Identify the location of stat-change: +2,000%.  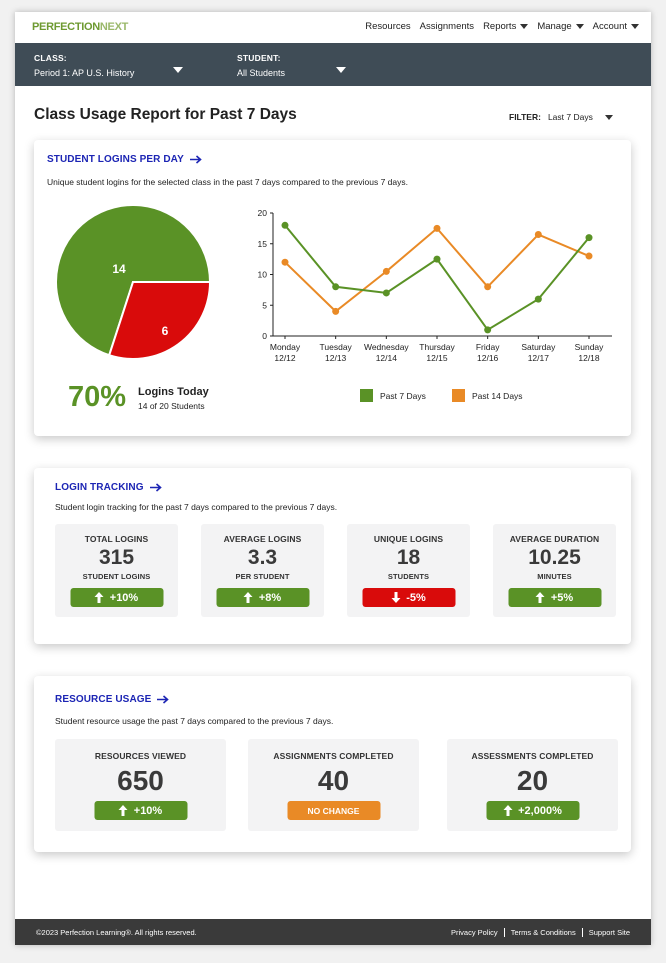
(540, 810).